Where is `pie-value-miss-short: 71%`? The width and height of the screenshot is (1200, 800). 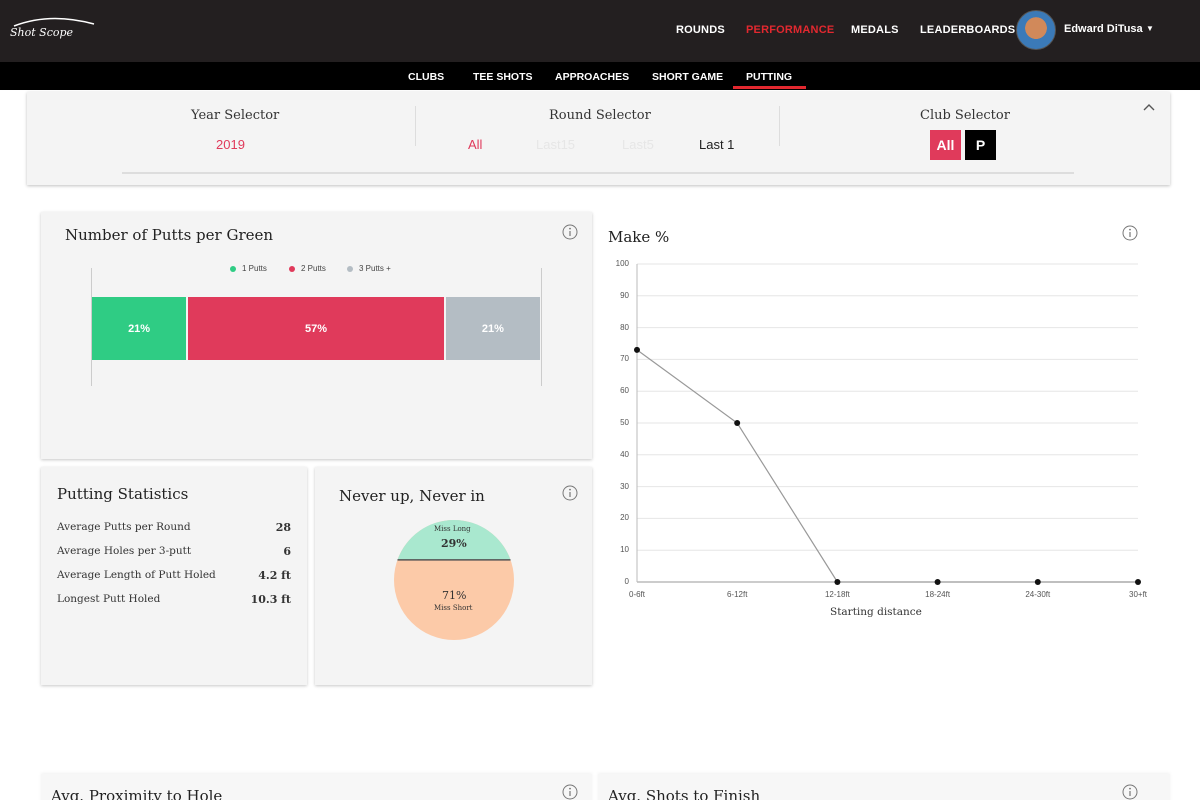
pie-value-miss-short: 71% is located at coordinates (454, 595).